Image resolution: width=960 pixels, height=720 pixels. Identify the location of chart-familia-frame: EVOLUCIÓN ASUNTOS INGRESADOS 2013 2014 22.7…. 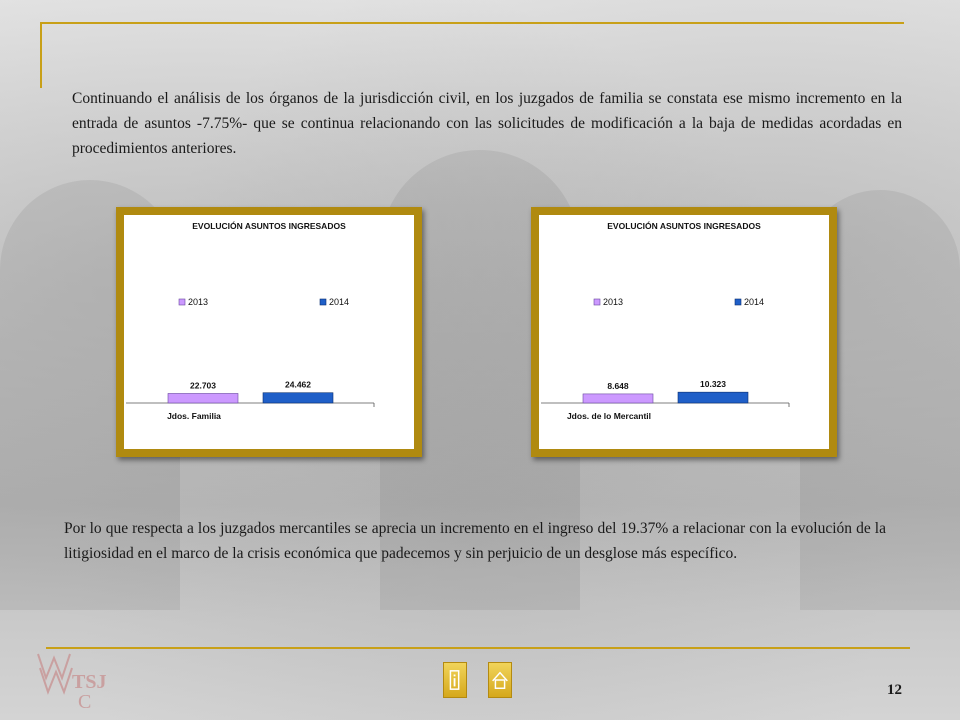
(269, 332).